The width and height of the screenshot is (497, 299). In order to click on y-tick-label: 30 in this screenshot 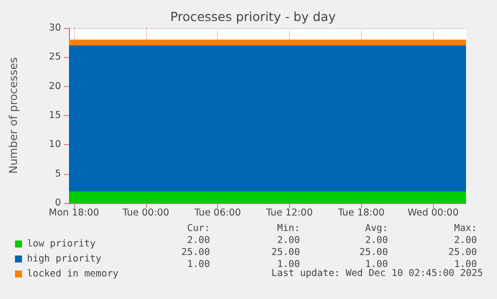, I will do `click(54, 28)`.